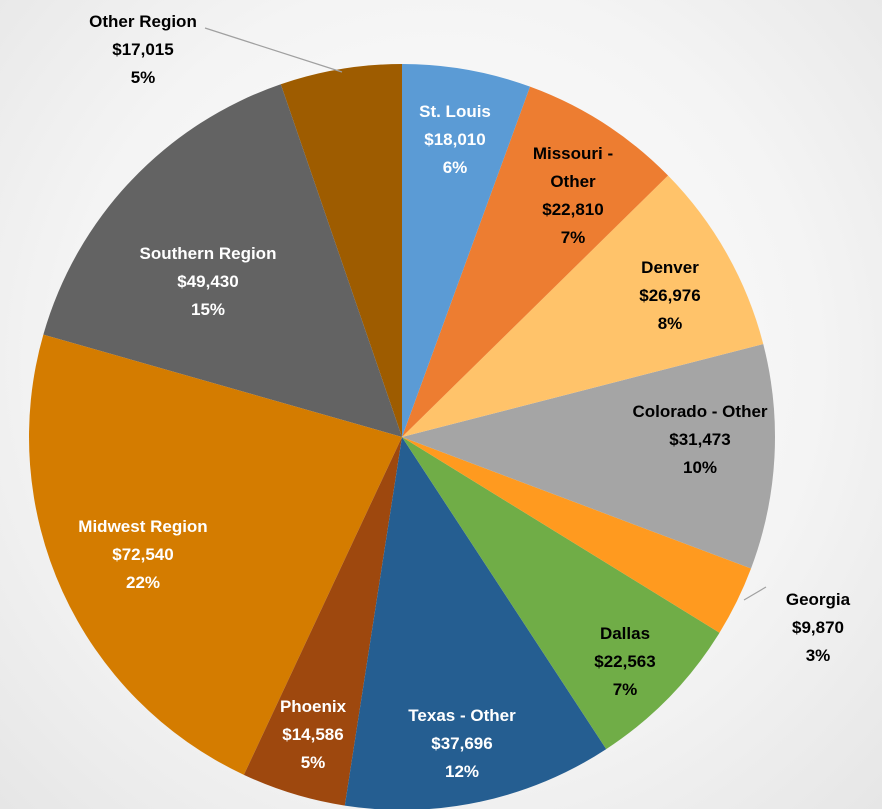  I want to click on category-label: Midwest Region, so click(143, 526).